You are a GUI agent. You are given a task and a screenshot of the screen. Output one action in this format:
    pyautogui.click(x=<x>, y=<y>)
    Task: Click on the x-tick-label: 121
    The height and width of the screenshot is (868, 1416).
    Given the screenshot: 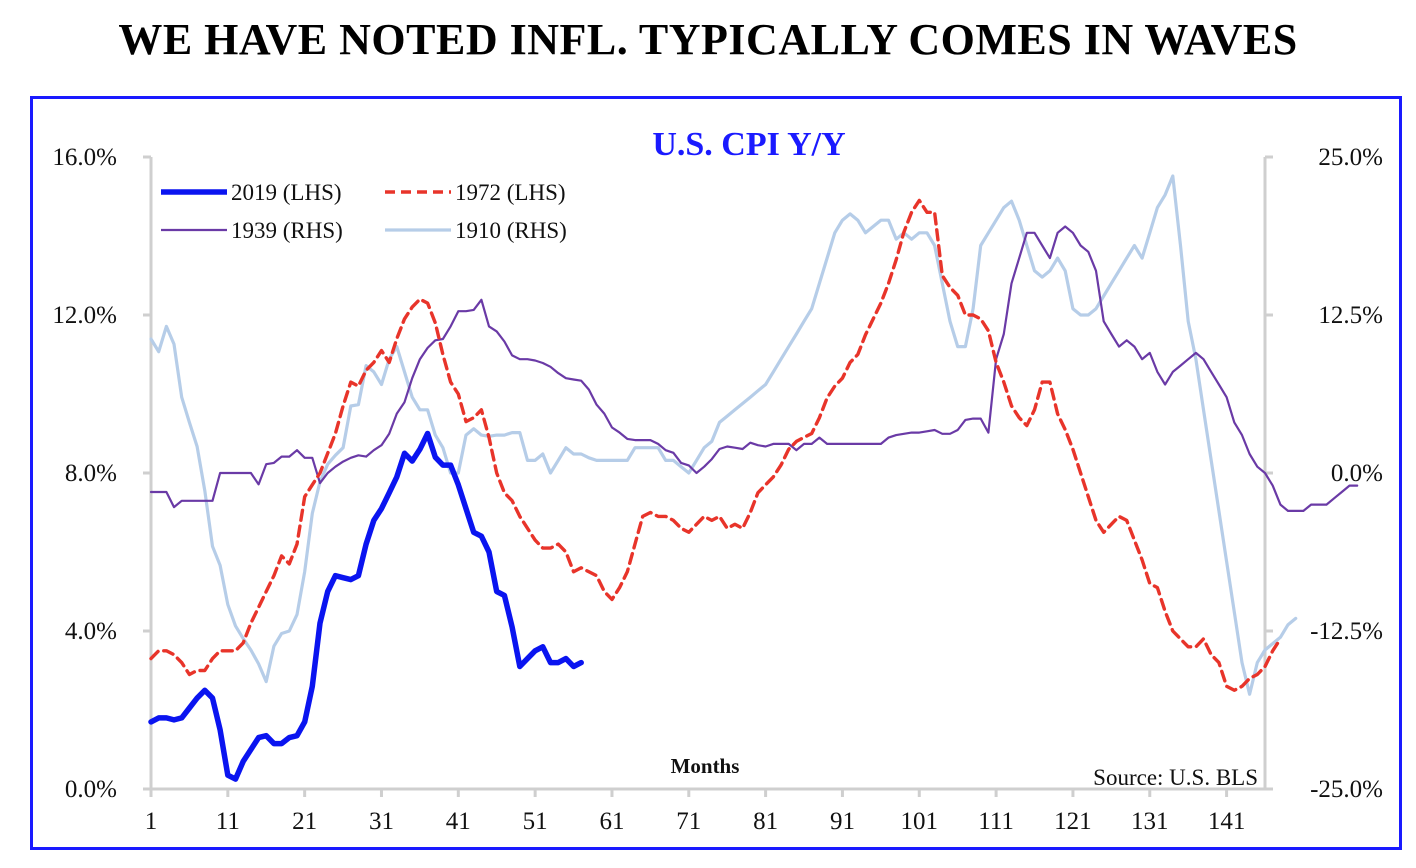 What is the action you would take?
    pyautogui.click(x=1073, y=821)
    